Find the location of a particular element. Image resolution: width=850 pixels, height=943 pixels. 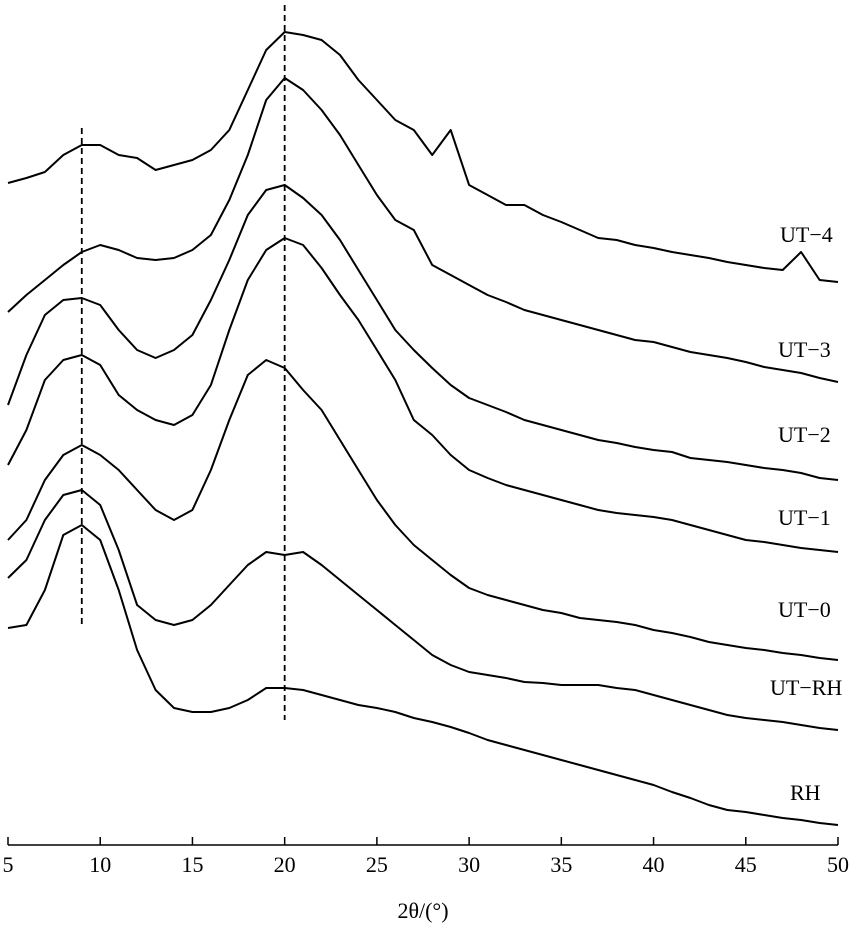

x-axis-label: 2θ/(°) is located at coordinates (422, 910).